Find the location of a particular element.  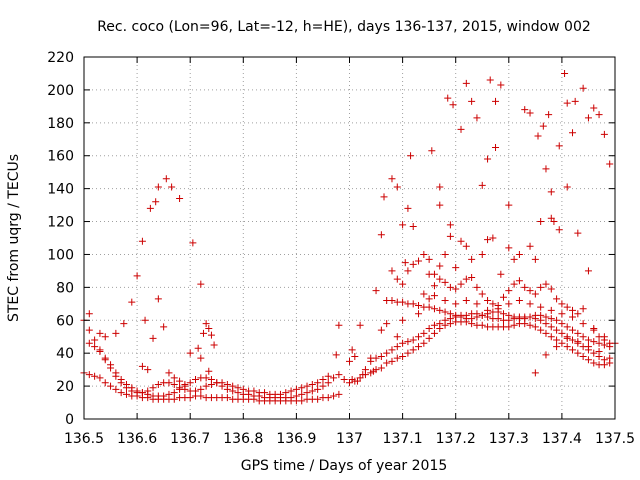

x-tick-label: 136.9 is located at coordinates (296, 439).